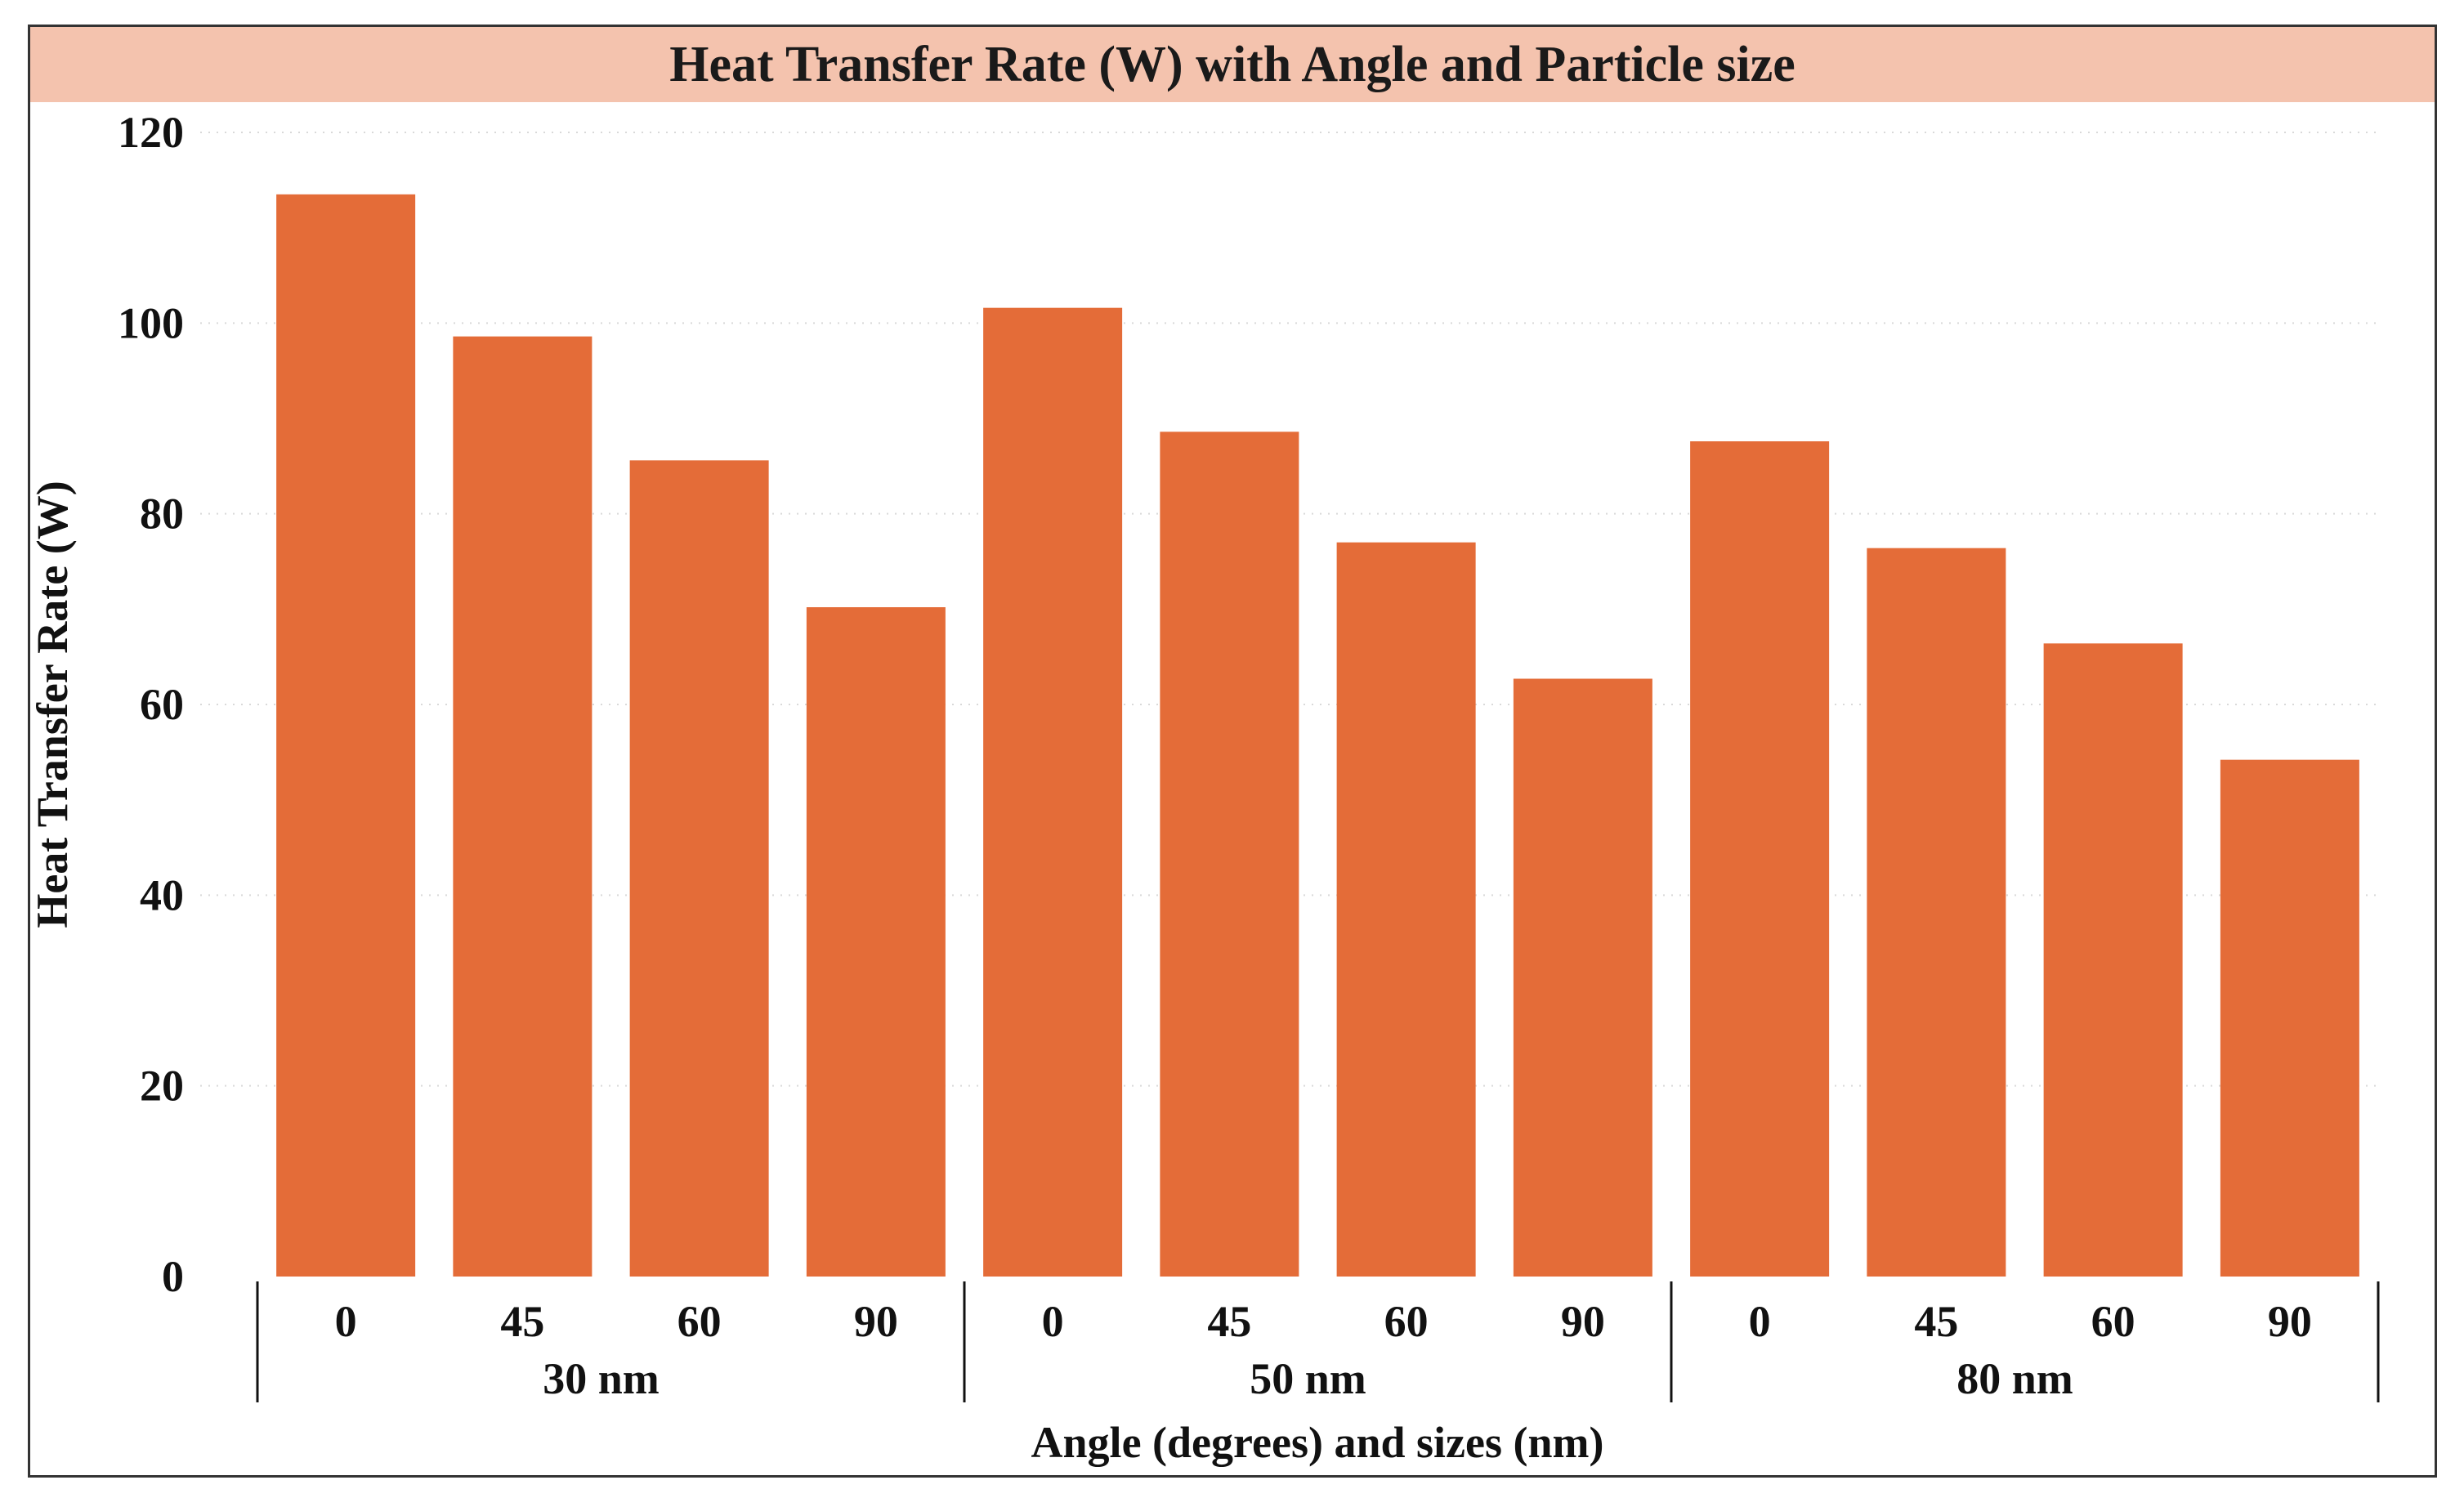 This screenshot has height=1498, width=2464. What do you see at coordinates (173, 1276) in the screenshot?
I see `y-tick-label: 0` at bounding box center [173, 1276].